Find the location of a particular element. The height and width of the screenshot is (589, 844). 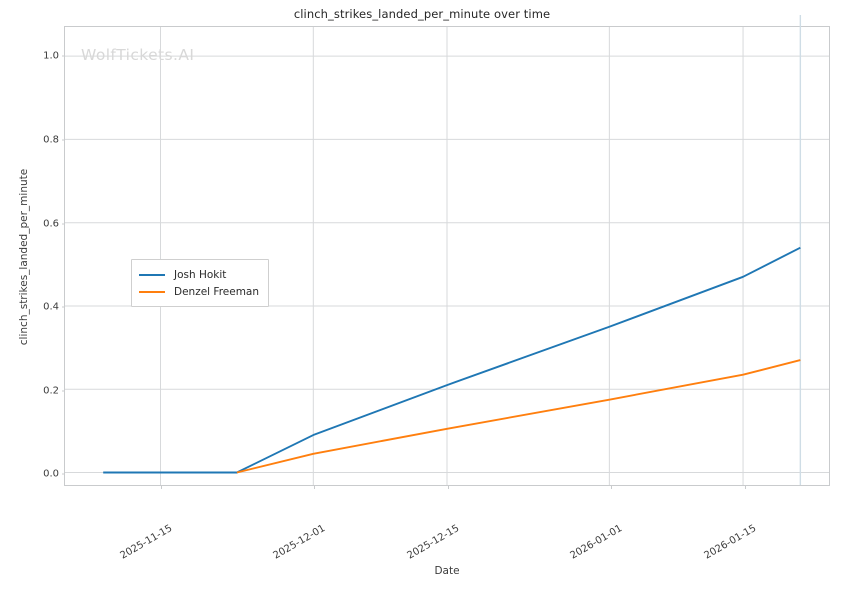

legend-item: Denzel Freeman is located at coordinates (199, 291).